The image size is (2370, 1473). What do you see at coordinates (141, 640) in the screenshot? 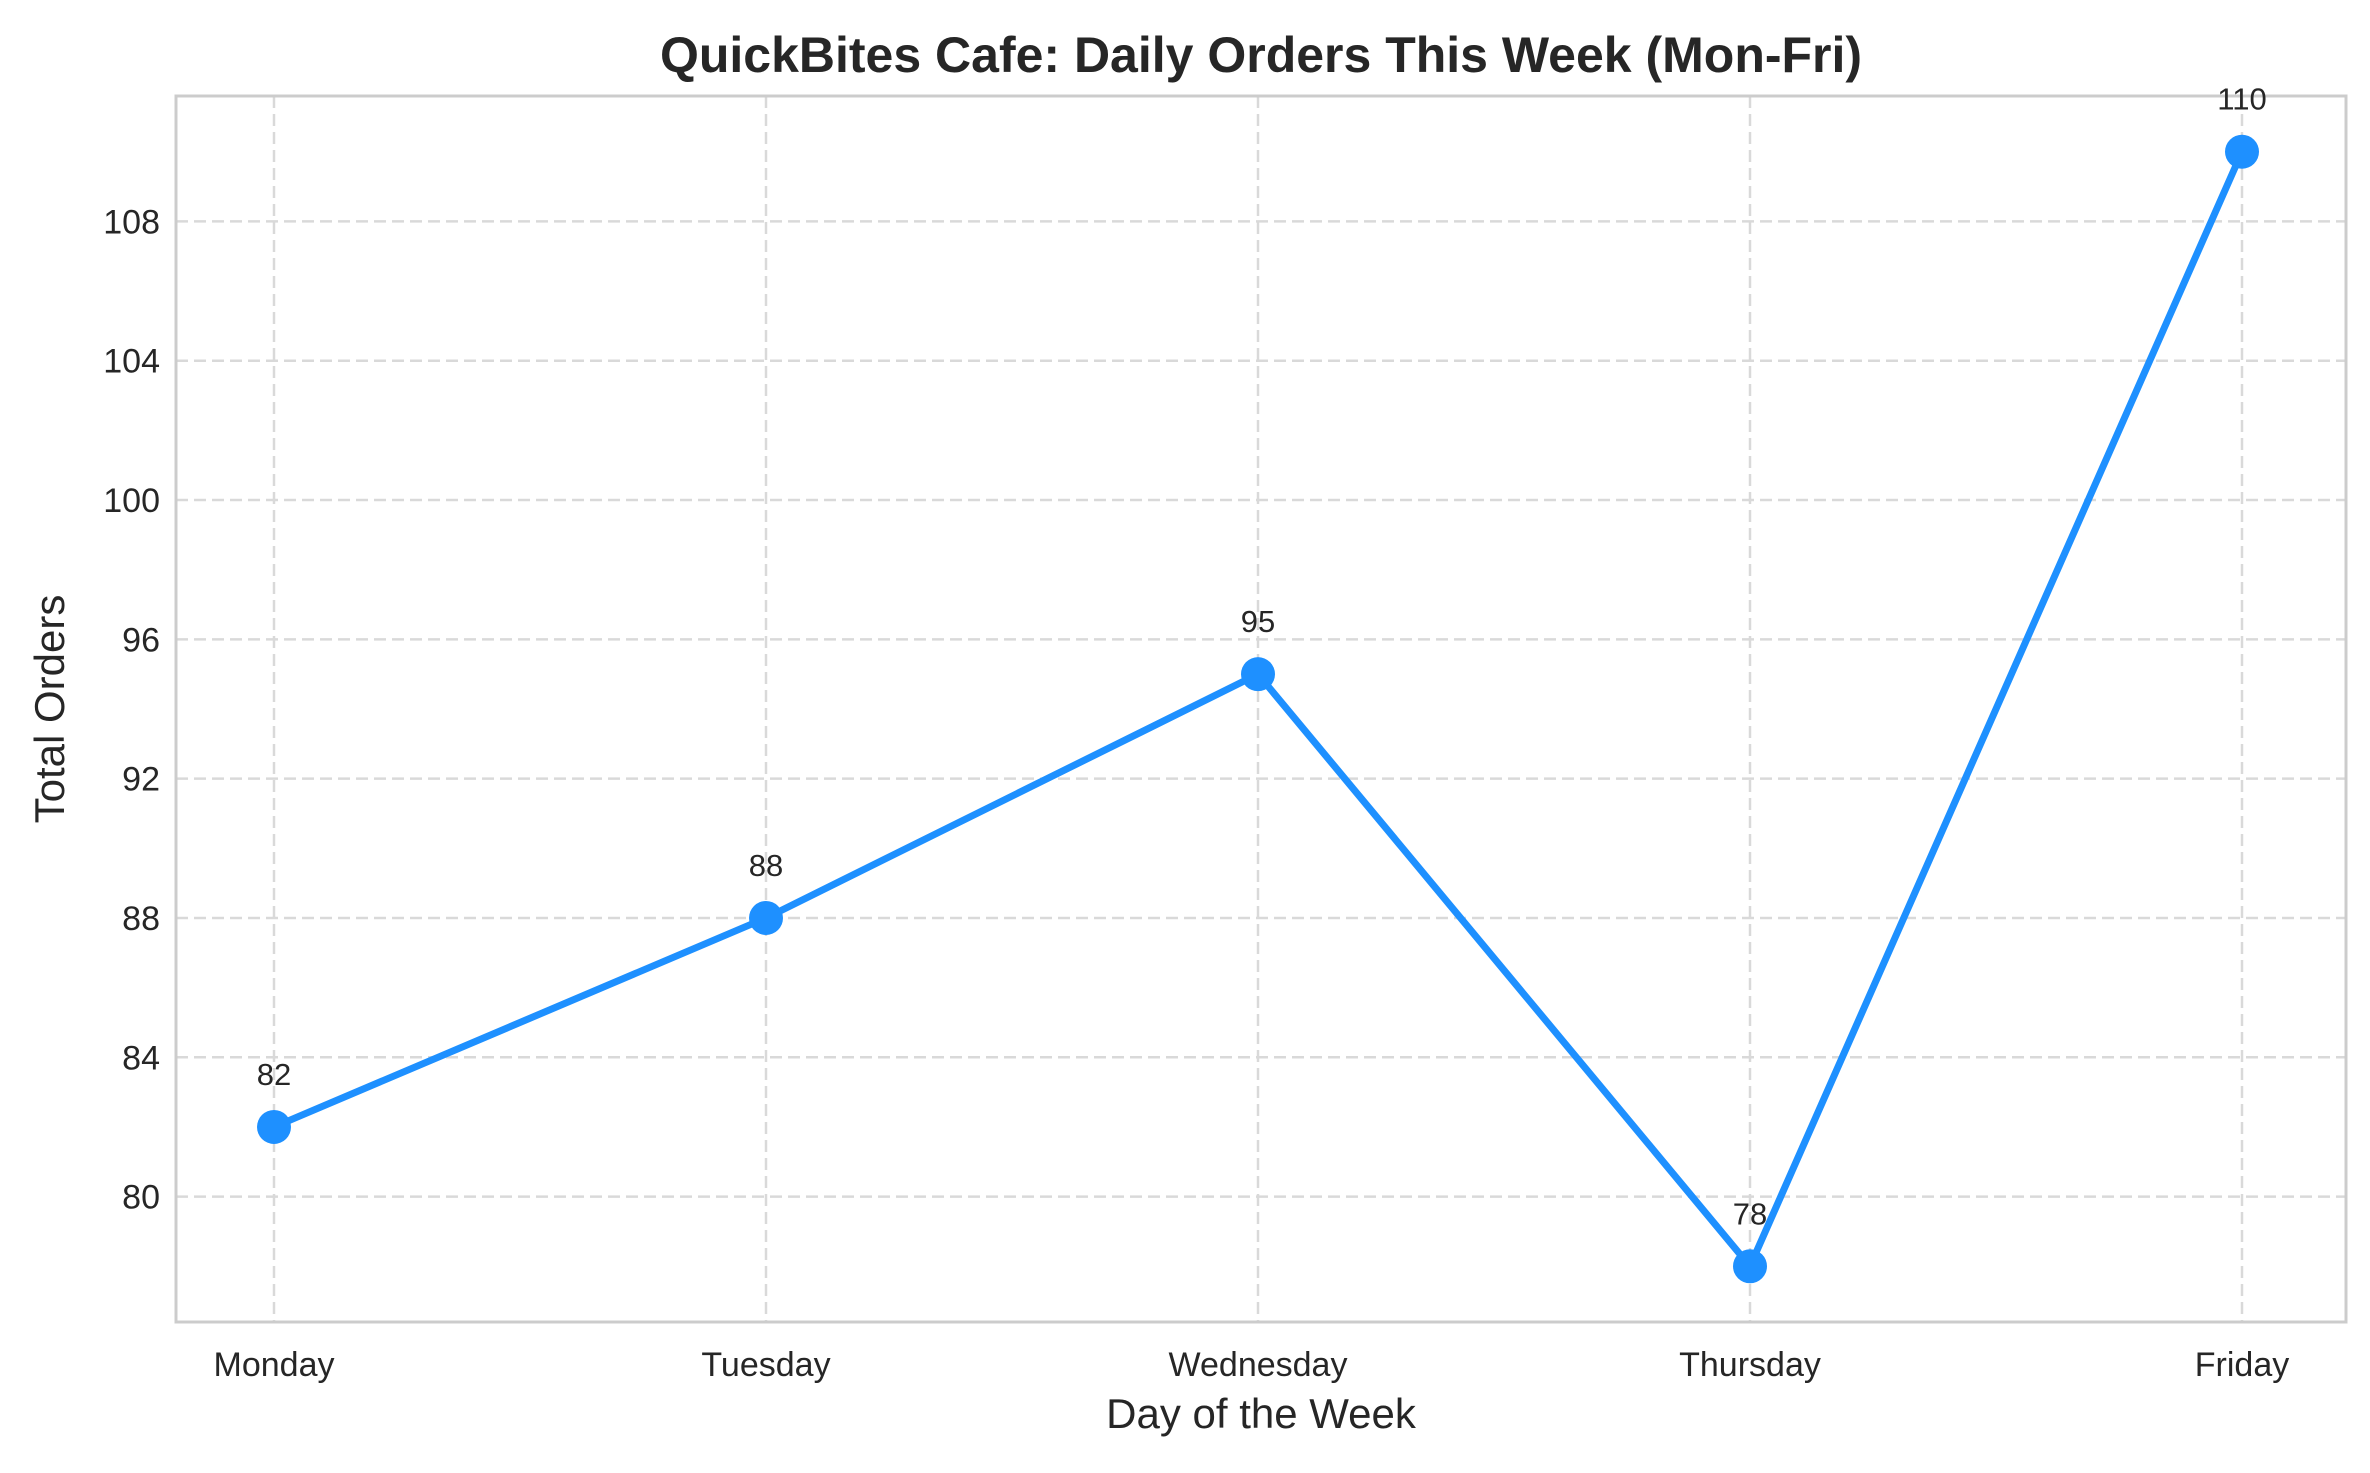
I see `y-tick-label: 96` at bounding box center [141, 640].